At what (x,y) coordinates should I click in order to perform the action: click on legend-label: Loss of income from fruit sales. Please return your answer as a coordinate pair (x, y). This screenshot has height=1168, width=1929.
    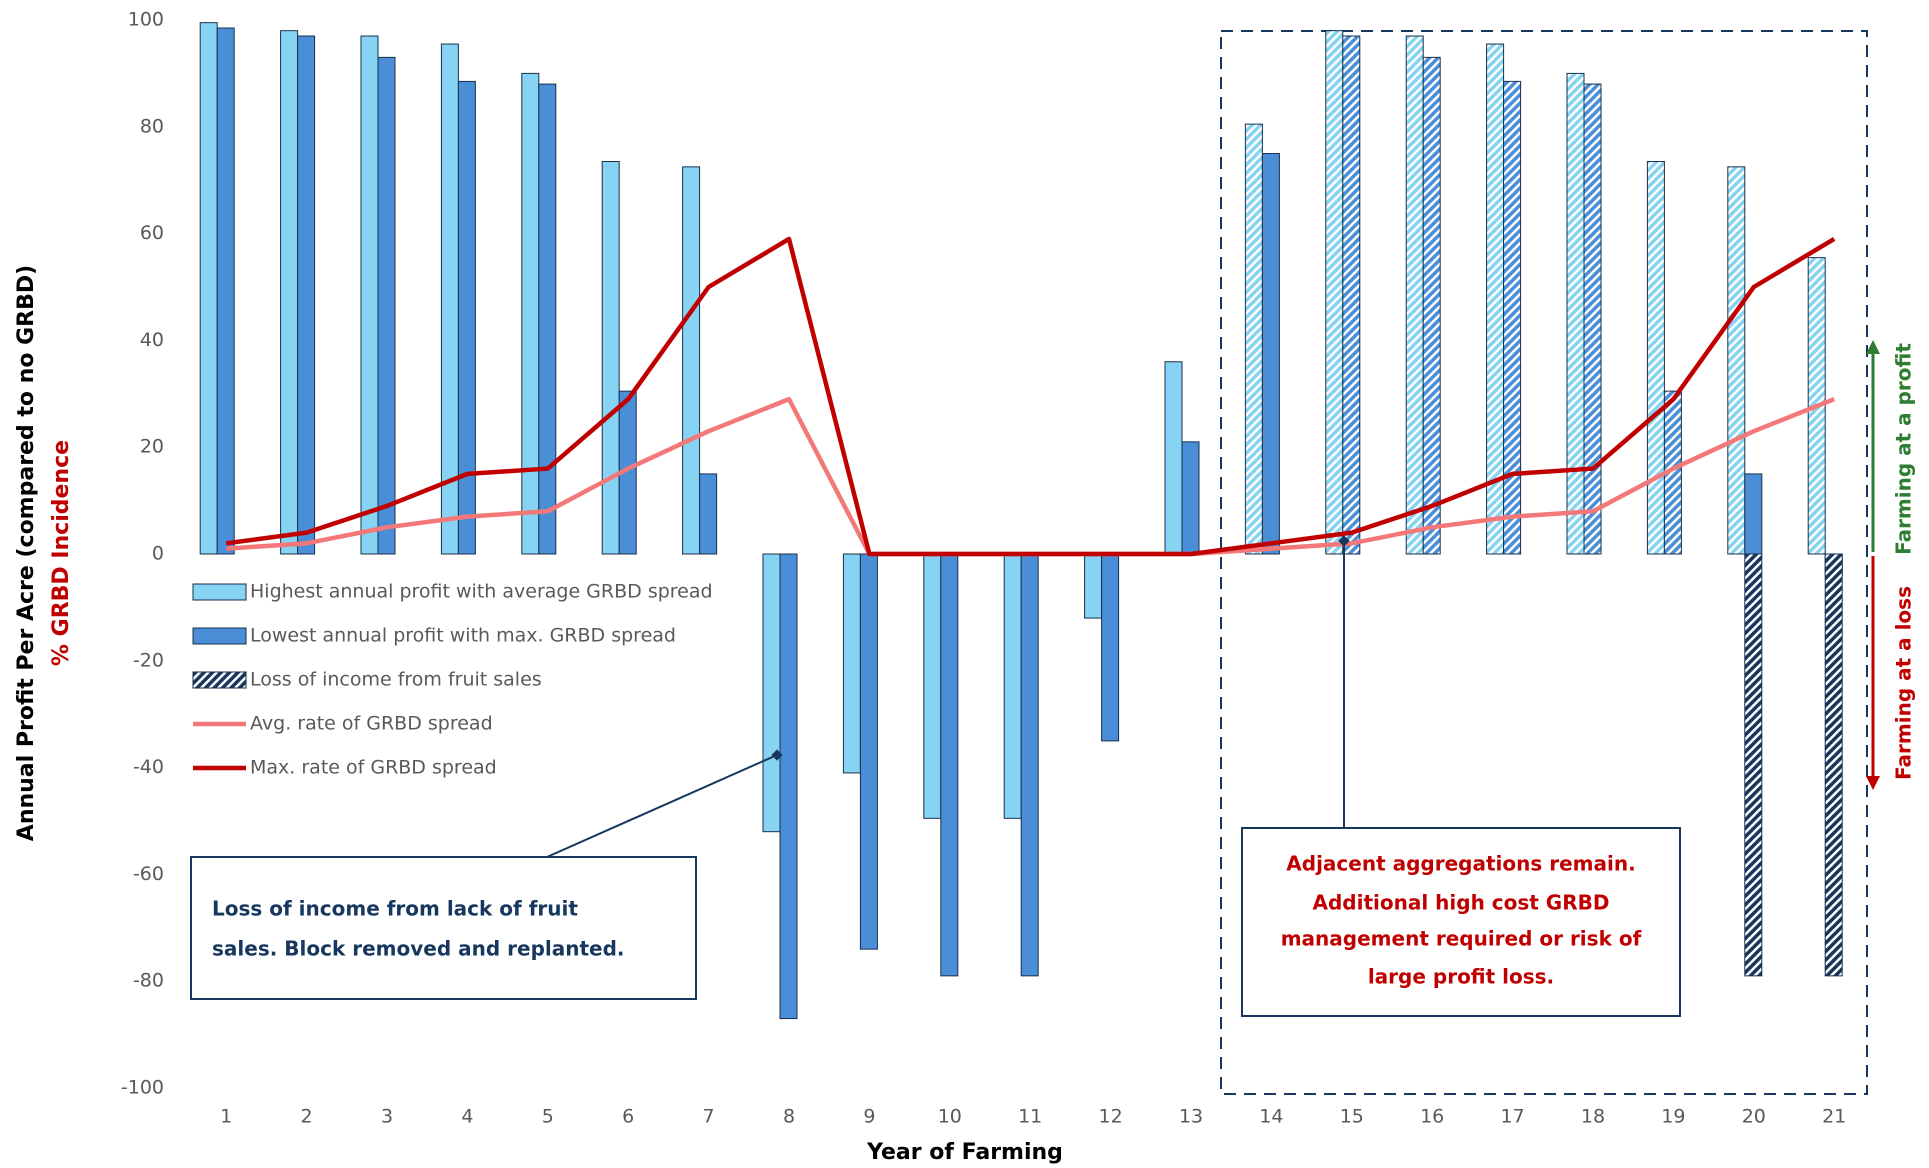
    Looking at the image, I should click on (396, 680).